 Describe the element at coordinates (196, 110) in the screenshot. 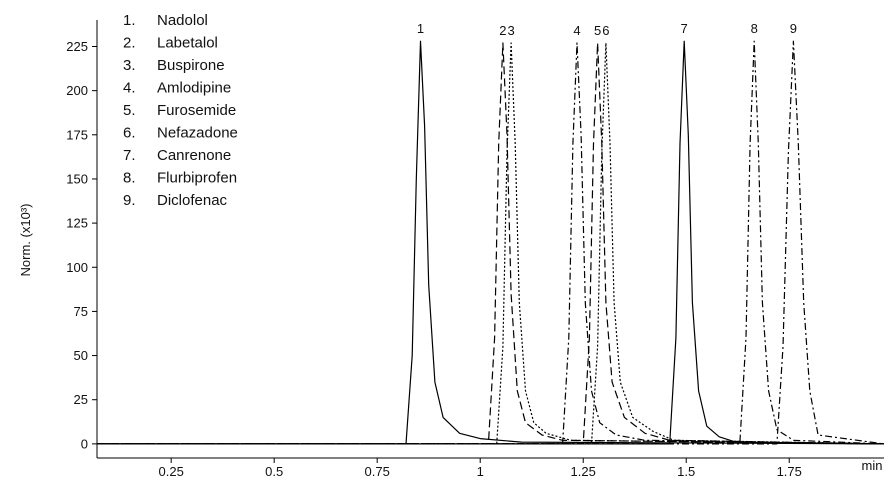

I see `legend-compound-name: Furosemide` at that location.